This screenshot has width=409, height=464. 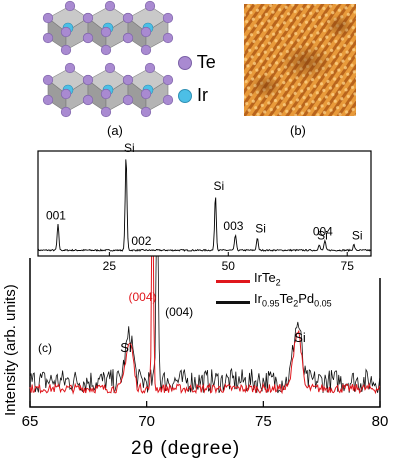 I want to click on inset-x-tick-label: 50, so click(x=229, y=266).